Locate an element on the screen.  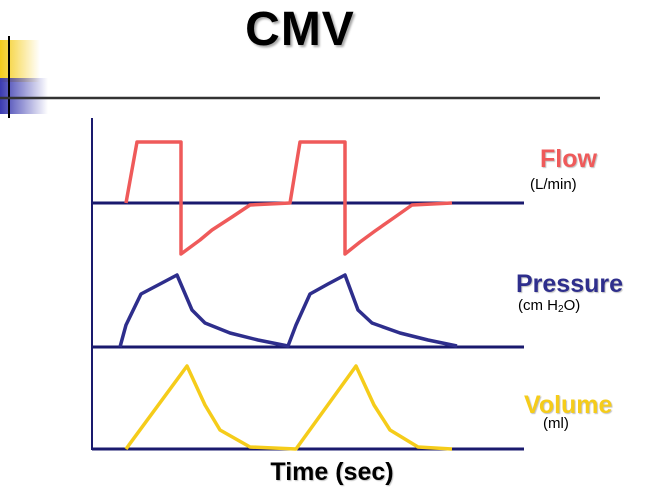
pressure-unit: (cm H2O) is located at coordinates (549, 306).